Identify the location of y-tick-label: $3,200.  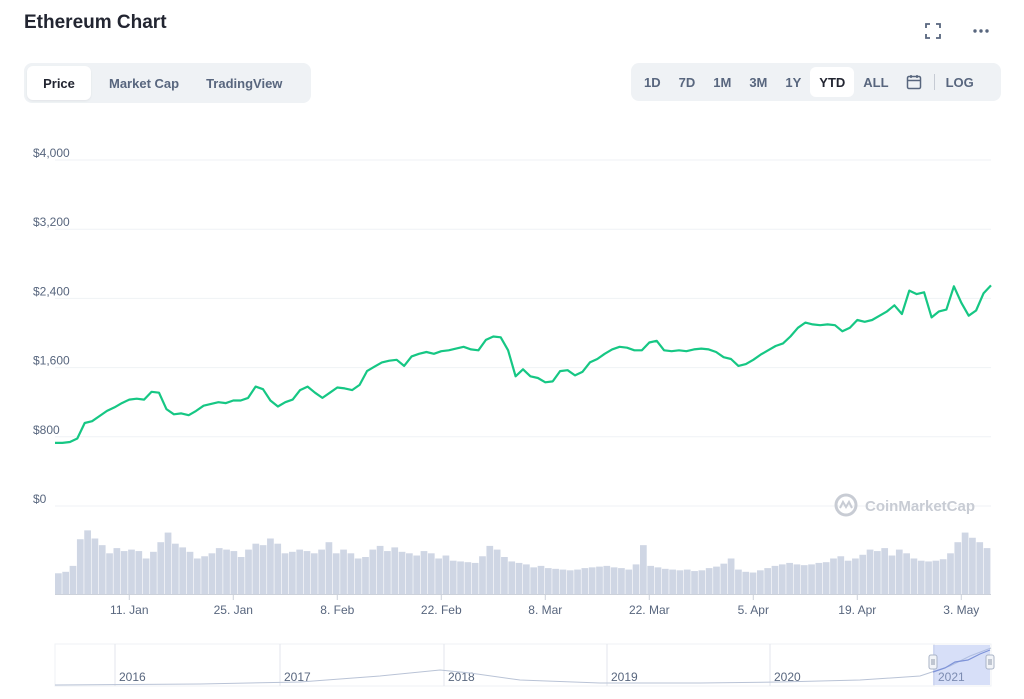
(51, 222).